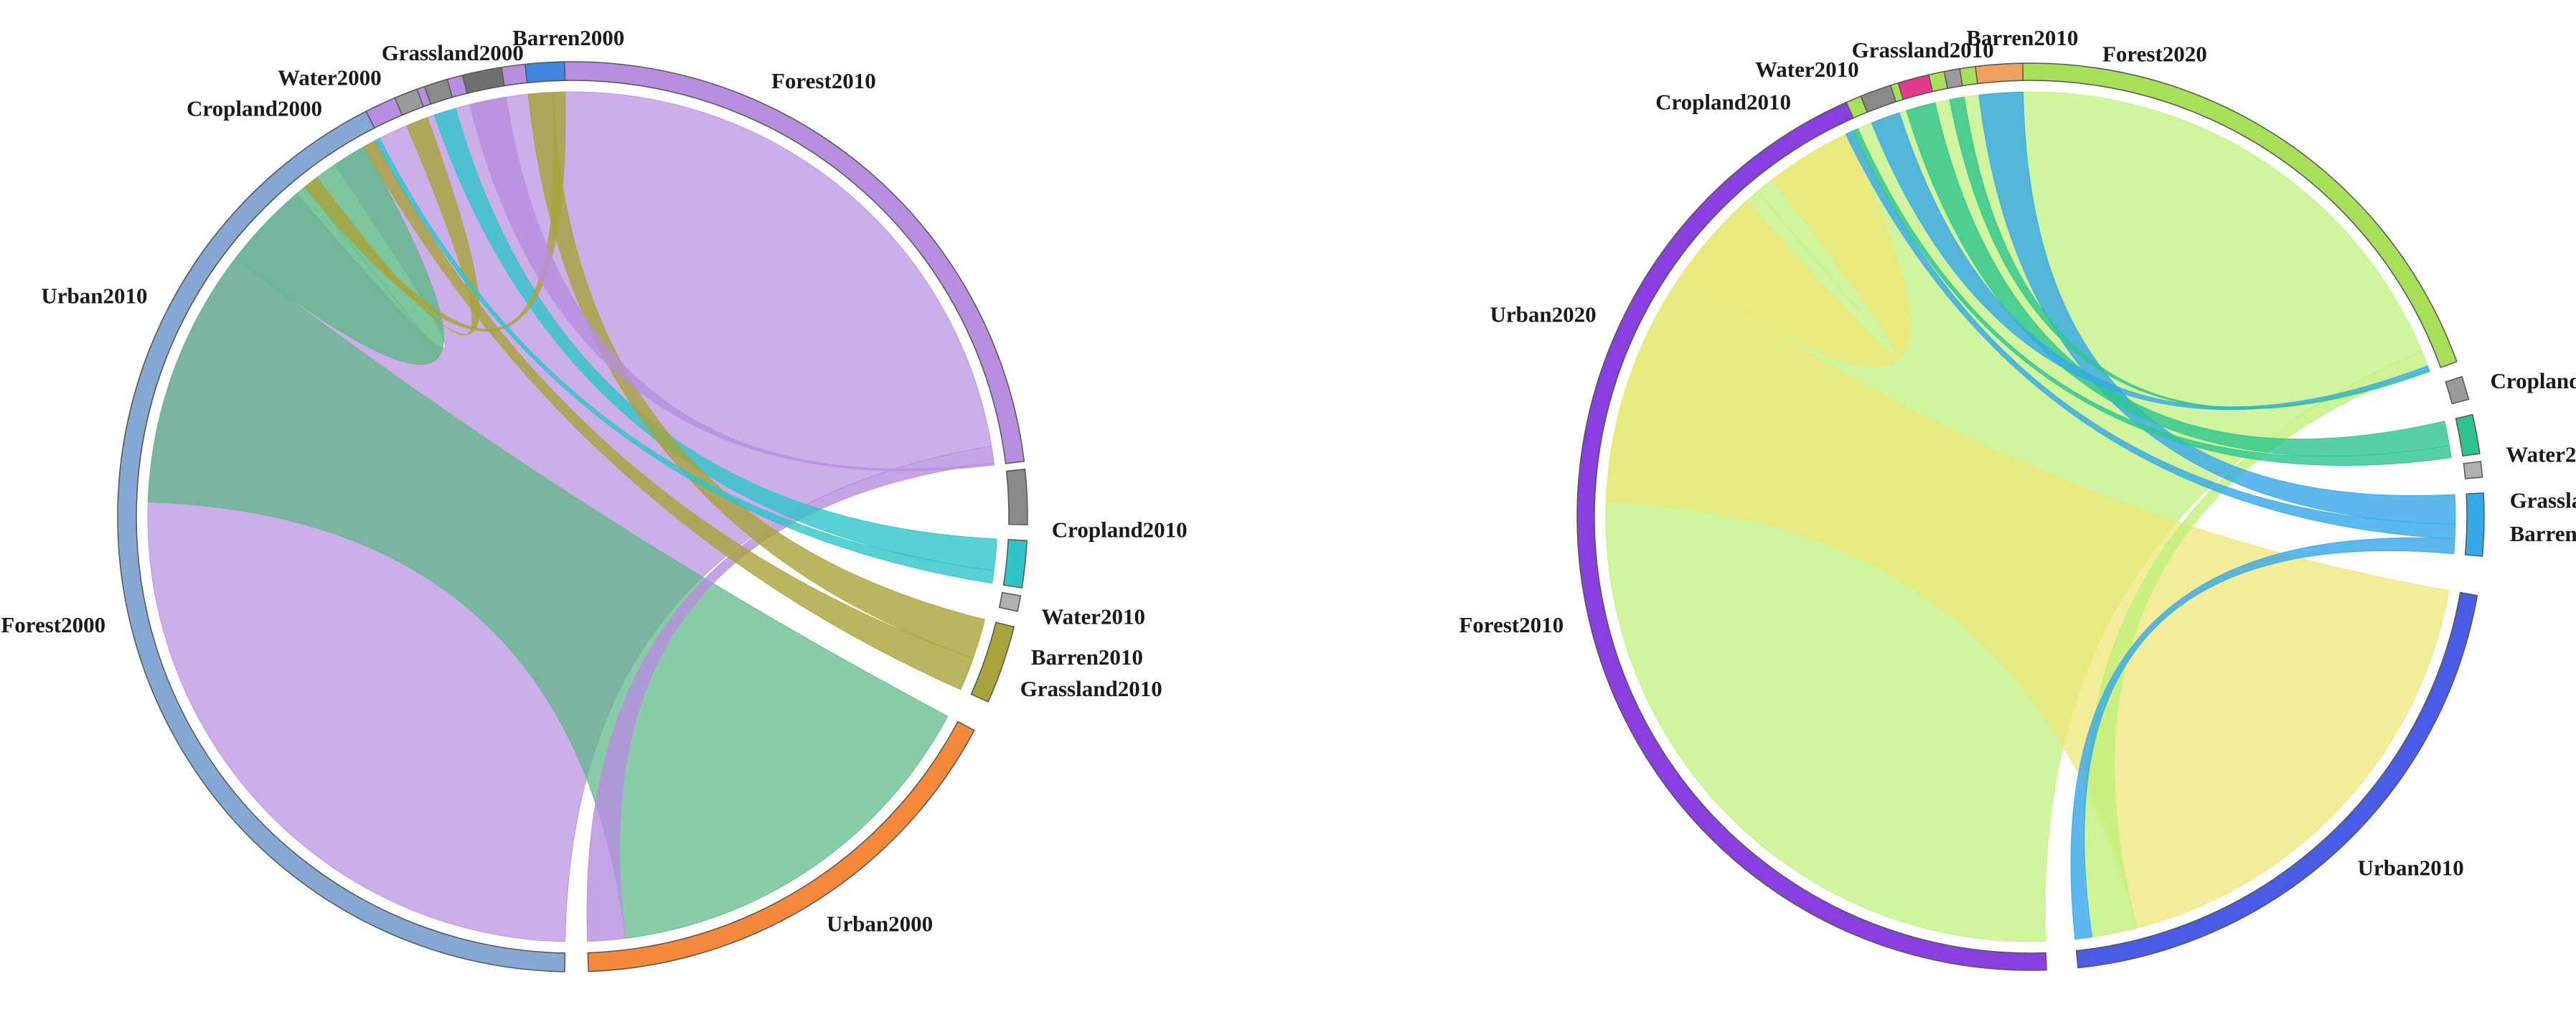 Image resolution: width=2576 pixels, height=1022 pixels. Describe the element at coordinates (732, 284) in the screenshot. I see `chord-grassland2000-to-forest2010` at that location.